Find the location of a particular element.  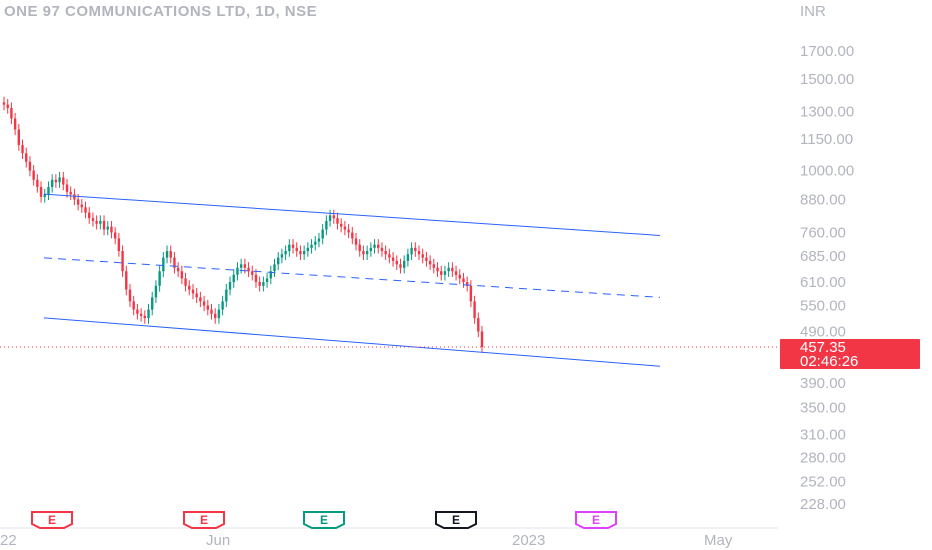

price-tick-label: 490.00 is located at coordinates (823, 331).